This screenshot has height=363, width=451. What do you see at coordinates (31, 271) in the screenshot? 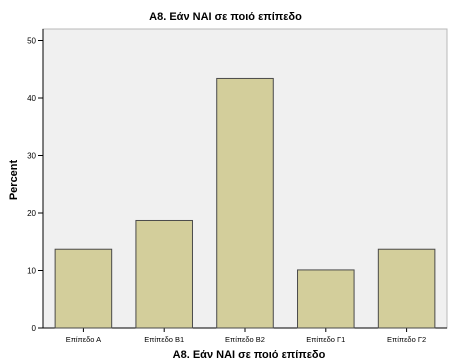
I see `y-tick-label: 10` at bounding box center [31, 271].